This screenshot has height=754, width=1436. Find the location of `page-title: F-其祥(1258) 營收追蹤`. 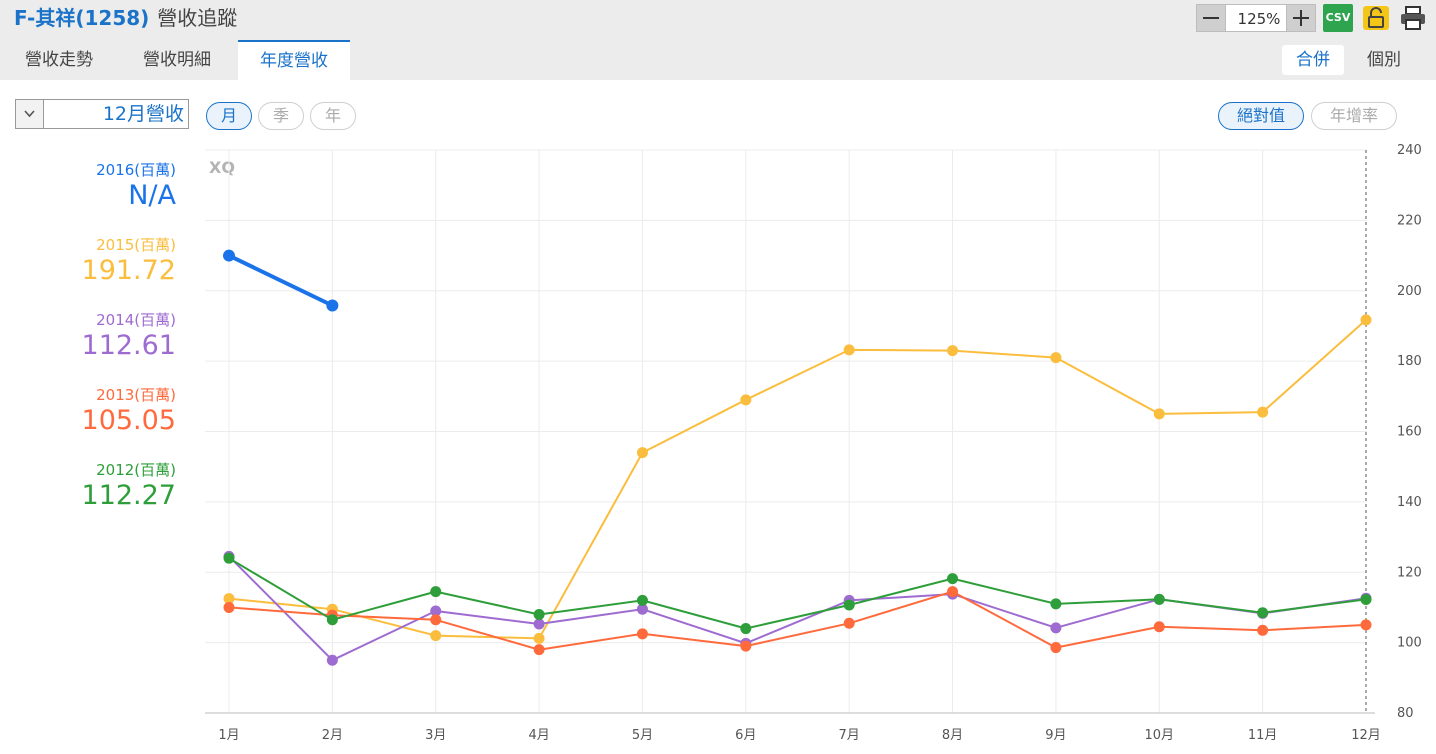

page-title: F-其祥(1258) 營收追蹤 is located at coordinates (125, 18).